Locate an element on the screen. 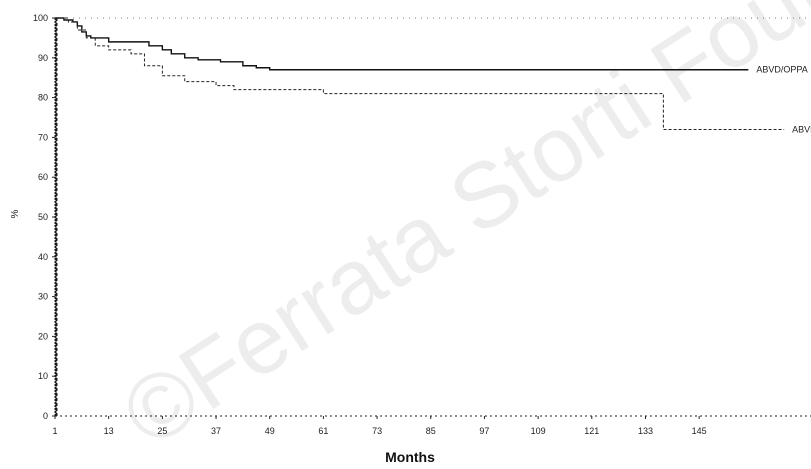 The width and height of the screenshot is (811, 469). x-tick-label: 1 is located at coordinates (54, 431).